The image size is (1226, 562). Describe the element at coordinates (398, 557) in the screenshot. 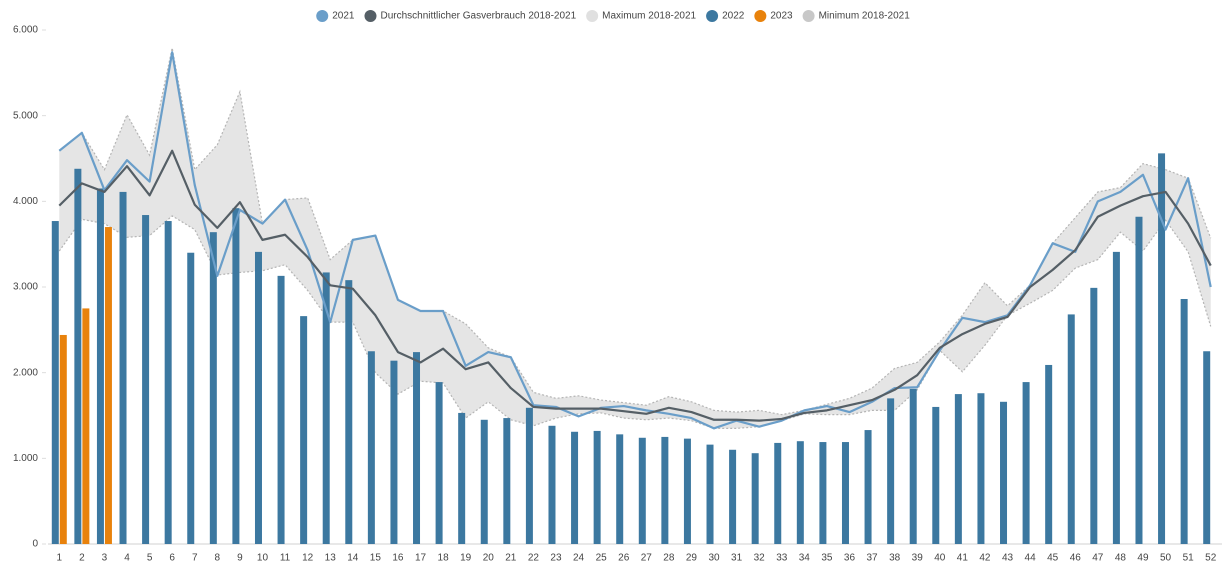

I see `x-tick-label: 16` at that location.